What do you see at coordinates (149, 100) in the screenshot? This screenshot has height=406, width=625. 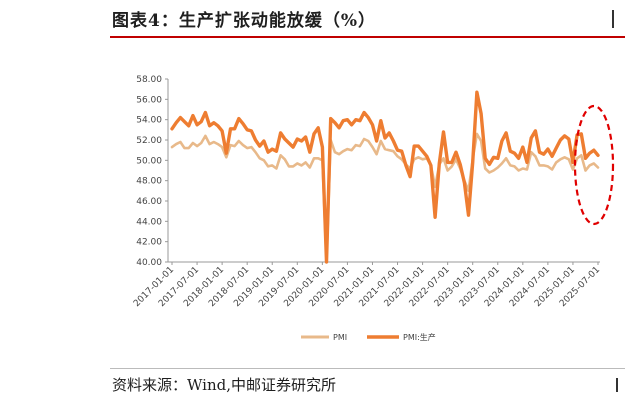 I see `y-tick-label: 56.00` at bounding box center [149, 100].